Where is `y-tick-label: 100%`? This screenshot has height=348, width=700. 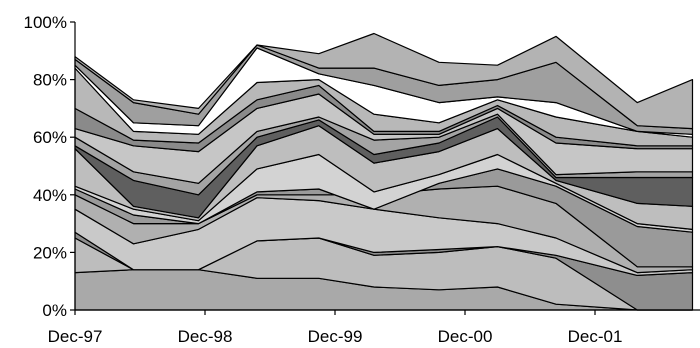 y-tick-label: 100% is located at coordinates (45, 22).